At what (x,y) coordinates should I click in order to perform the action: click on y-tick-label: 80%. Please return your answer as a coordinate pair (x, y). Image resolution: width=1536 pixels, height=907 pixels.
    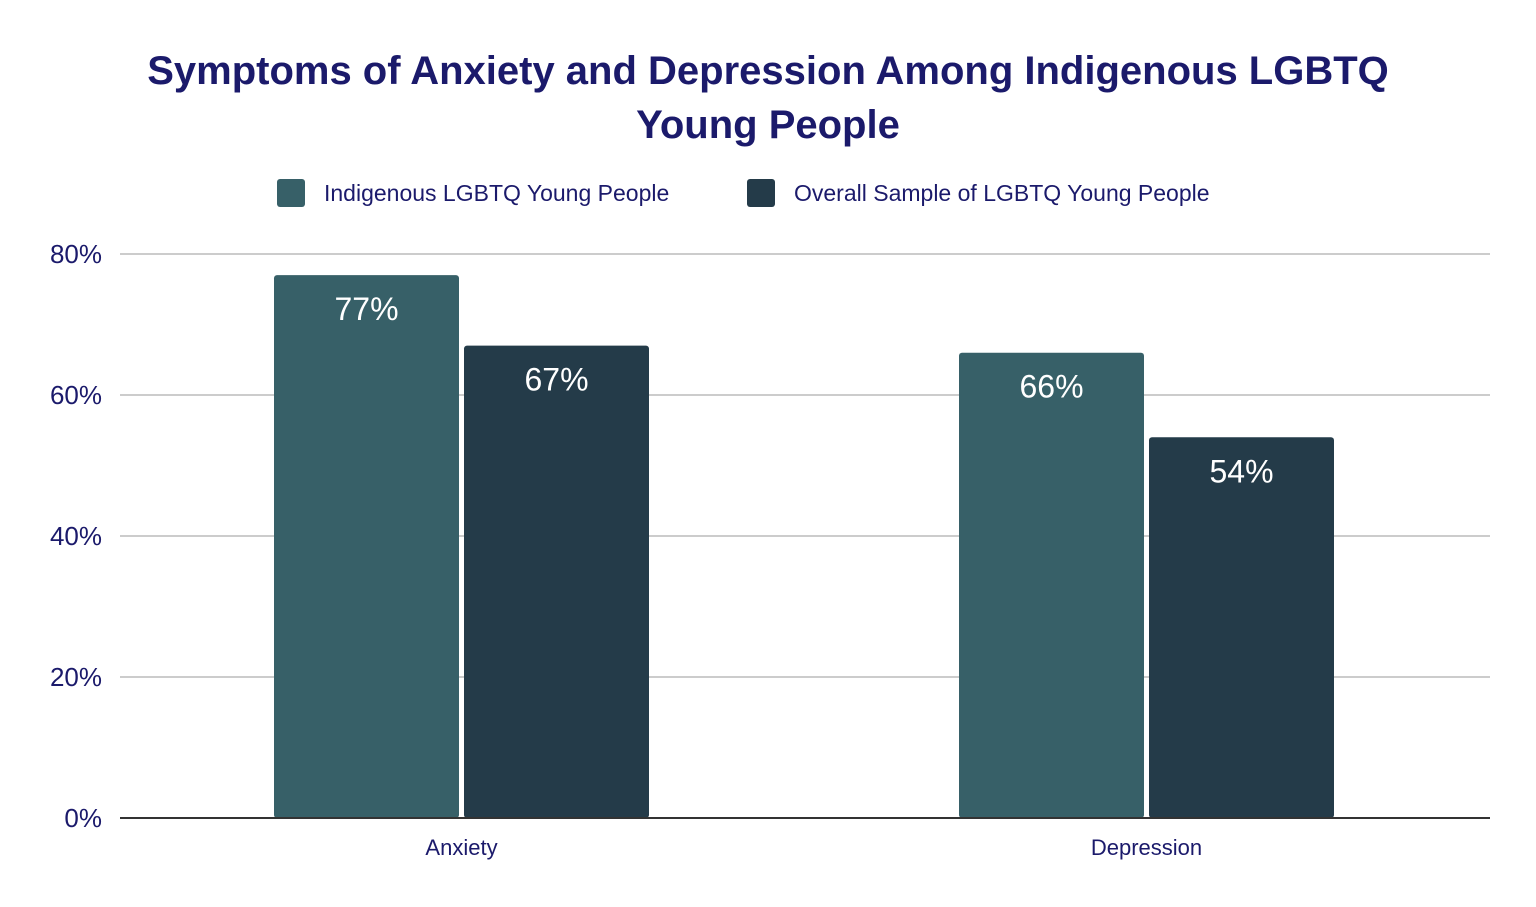
    Looking at the image, I should click on (76, 254).